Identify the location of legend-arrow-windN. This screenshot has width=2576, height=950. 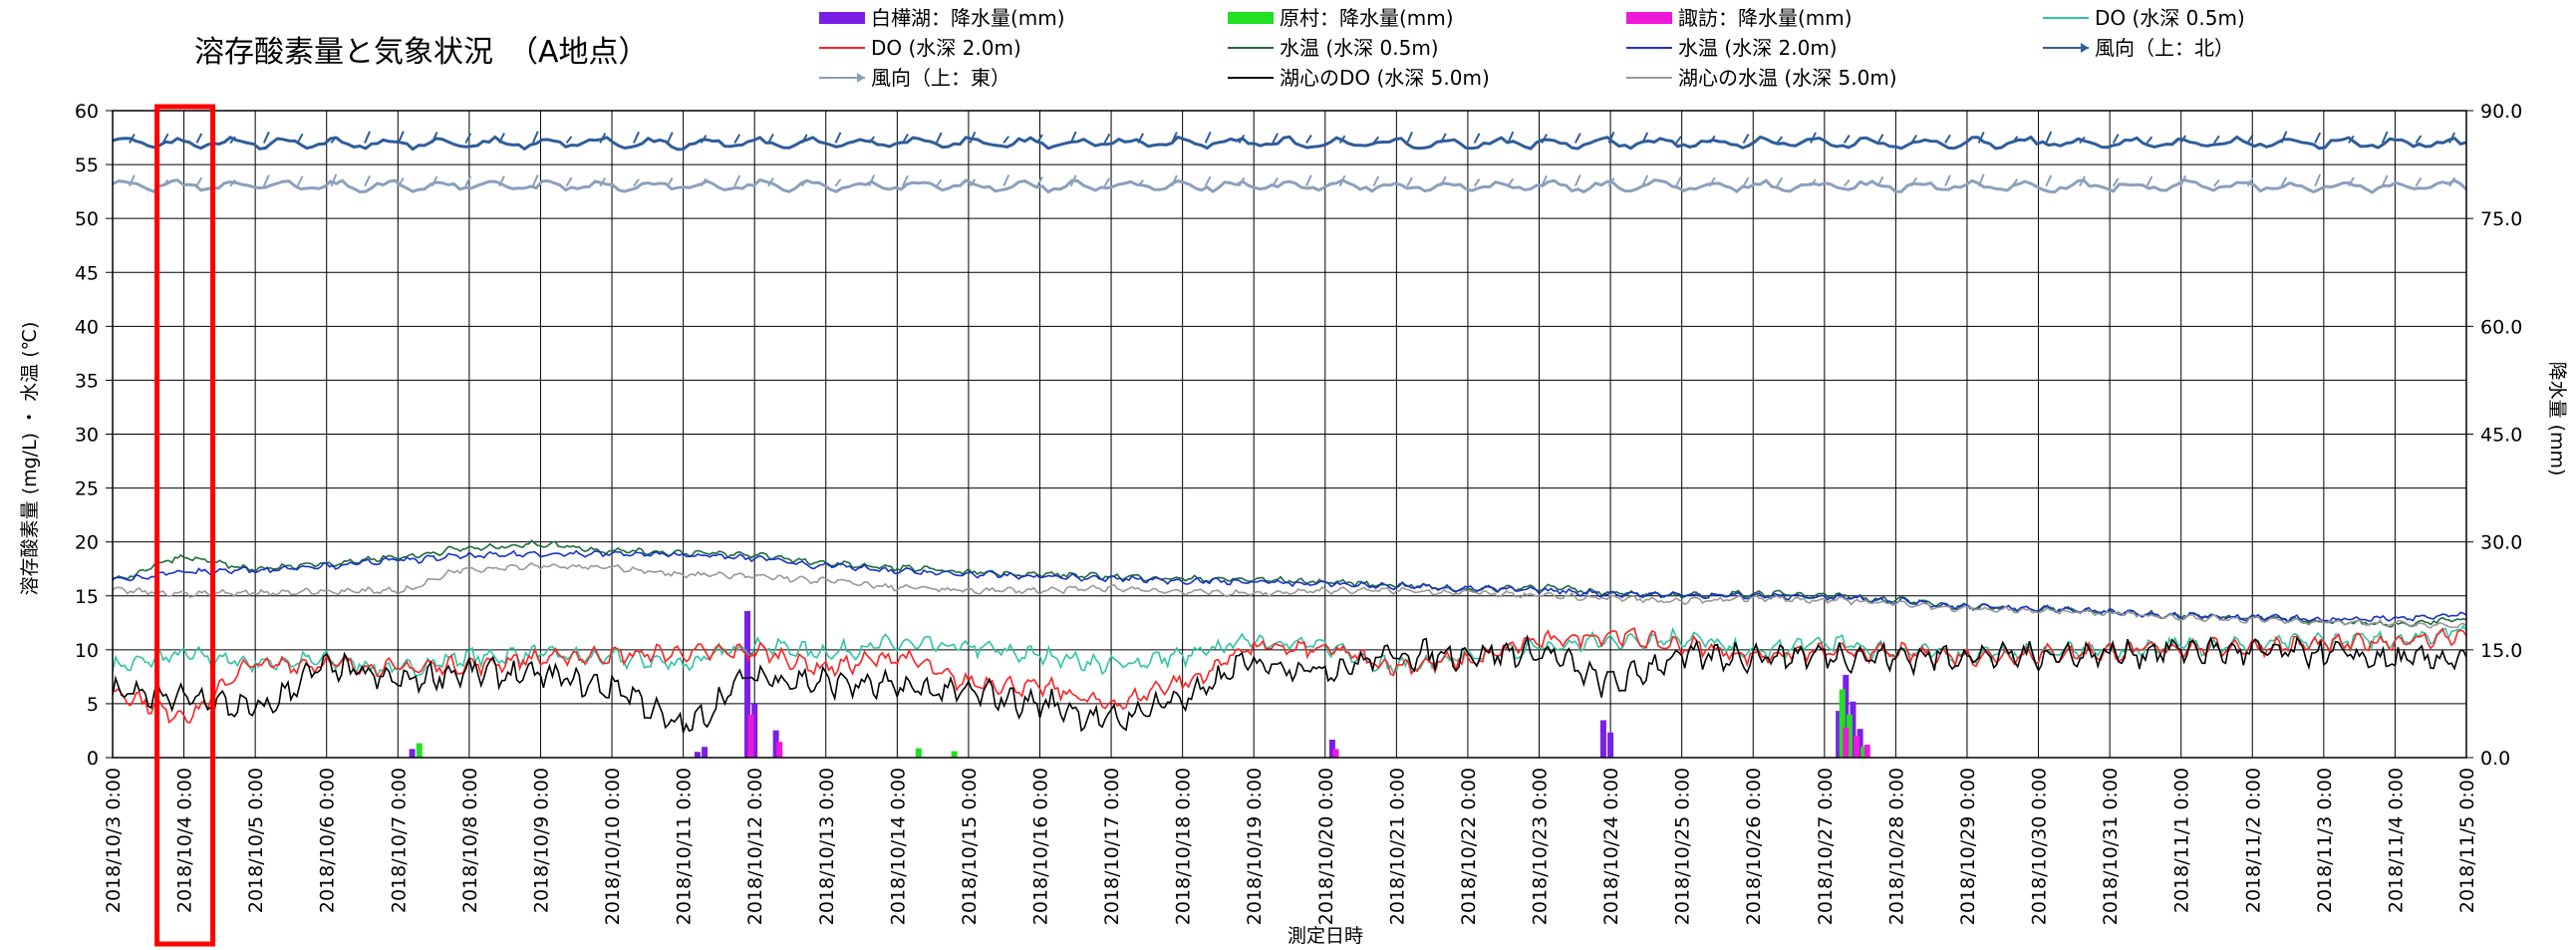
(2085, 48).